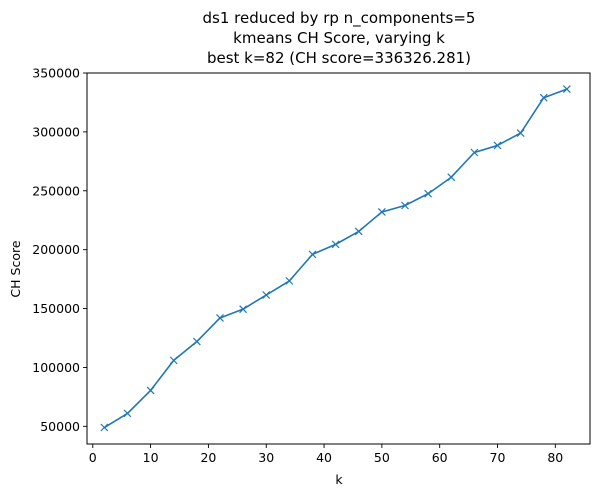 This screenshot has height=497, width=601. I want to click on x-tick-label: 30, so click(266, 457).